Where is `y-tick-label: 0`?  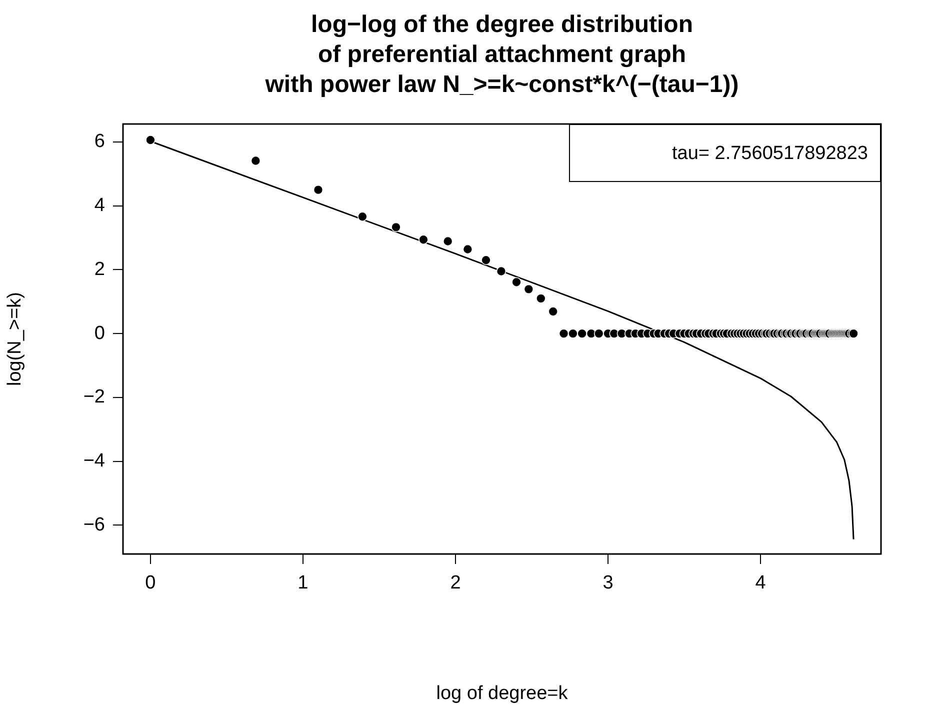 y-tick-label: 0 is located at coordinates (99, 333).